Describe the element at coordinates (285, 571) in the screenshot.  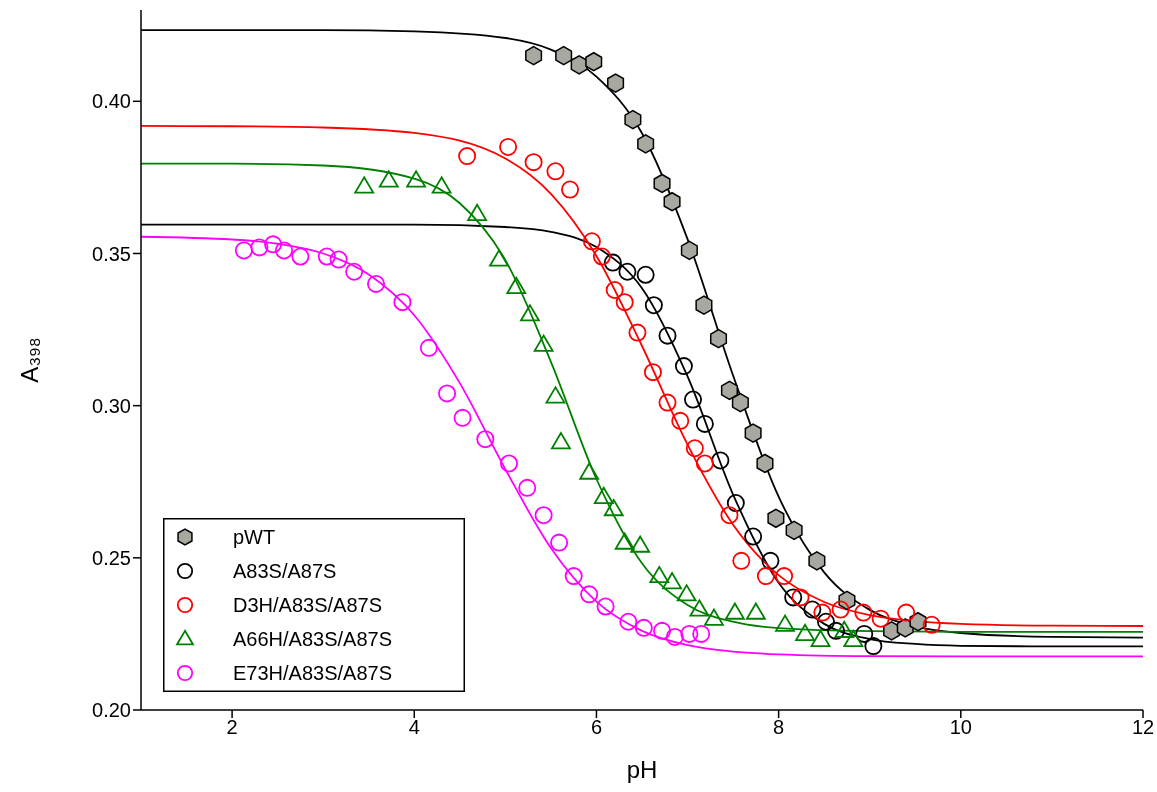
I see `legend-label: A83S/A87S` at that location.